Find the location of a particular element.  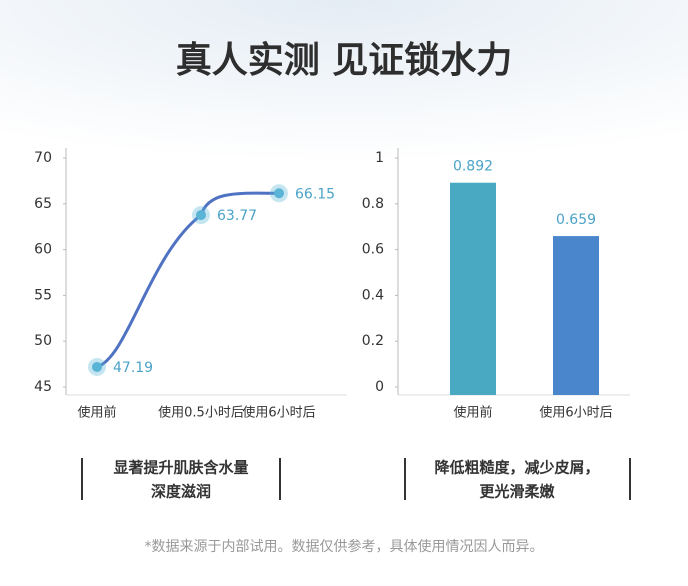

caption-brackets is located at coordinates (356, 479).